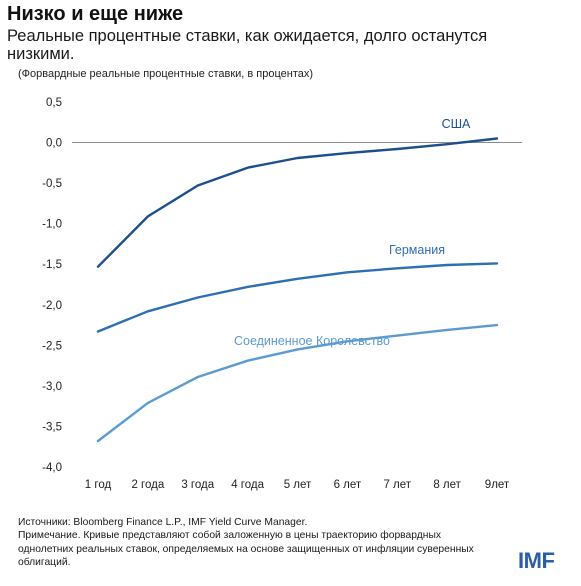  Describe the element at coordinates (52, 265) in the screenshot. I see `y-tick-label: -1,5` at that location.